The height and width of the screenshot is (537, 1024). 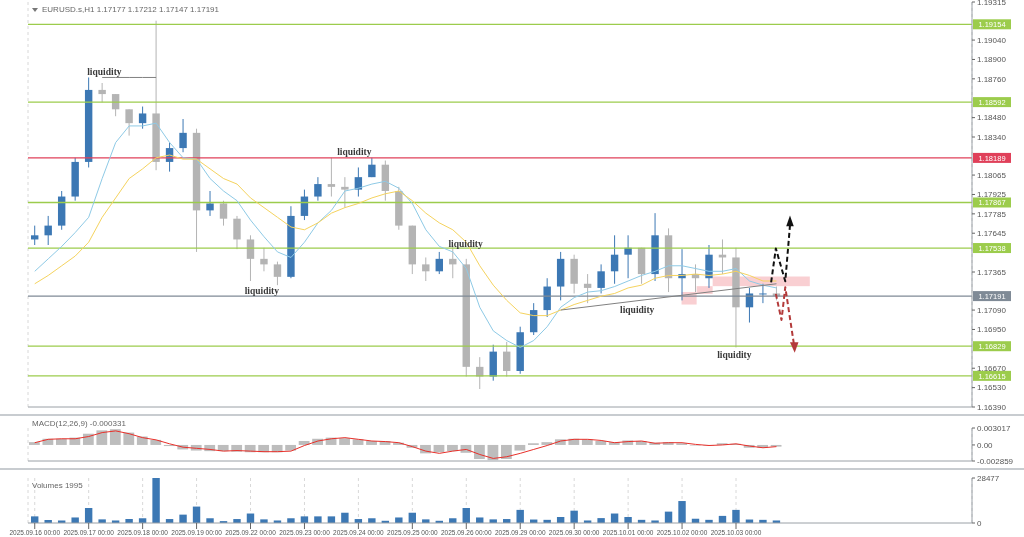 I want to click on y-tick-label: 1.19315, so click(x=992, y=3).